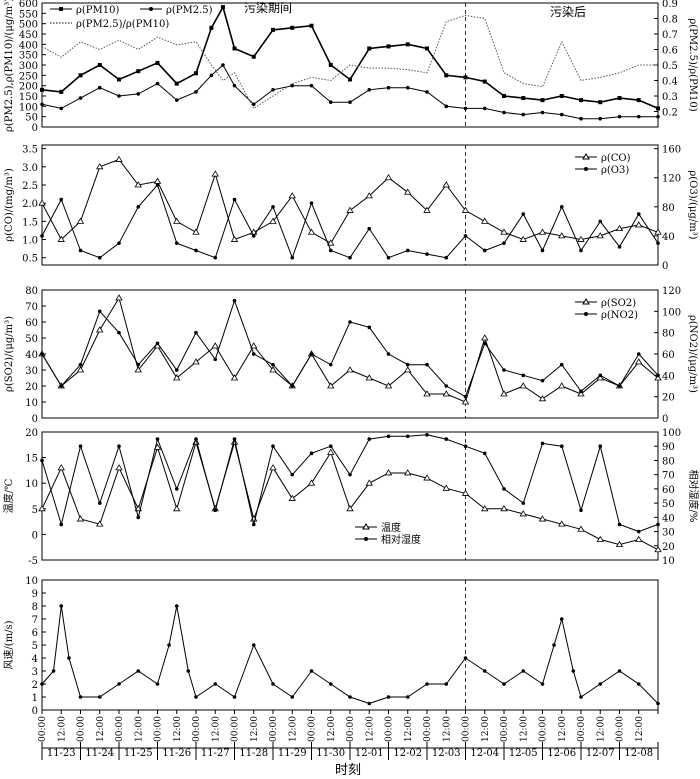  I want to click on y2-axis-title: 相对湿度/%, so click(693, 496).